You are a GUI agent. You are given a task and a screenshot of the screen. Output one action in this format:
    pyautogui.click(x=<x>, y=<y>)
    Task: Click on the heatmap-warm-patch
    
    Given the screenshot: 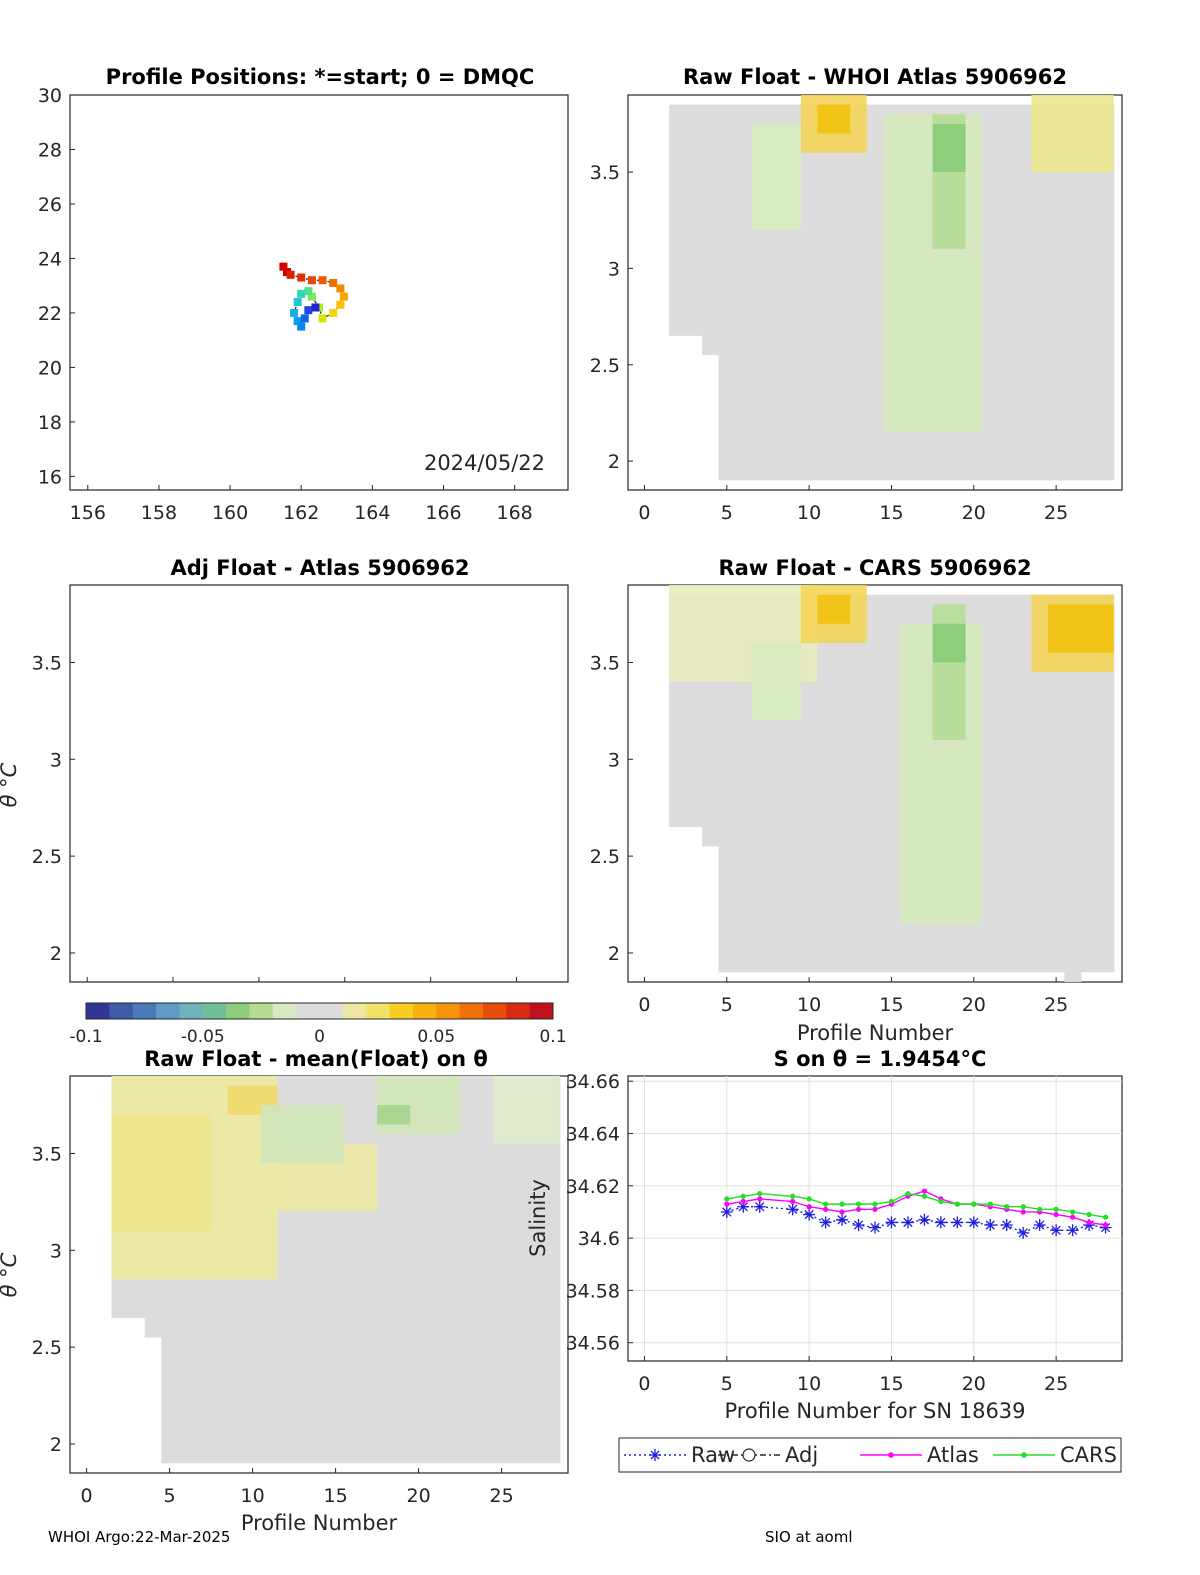 What is the action you would take?
    pyautogui.click(x=1080, y=628)
    